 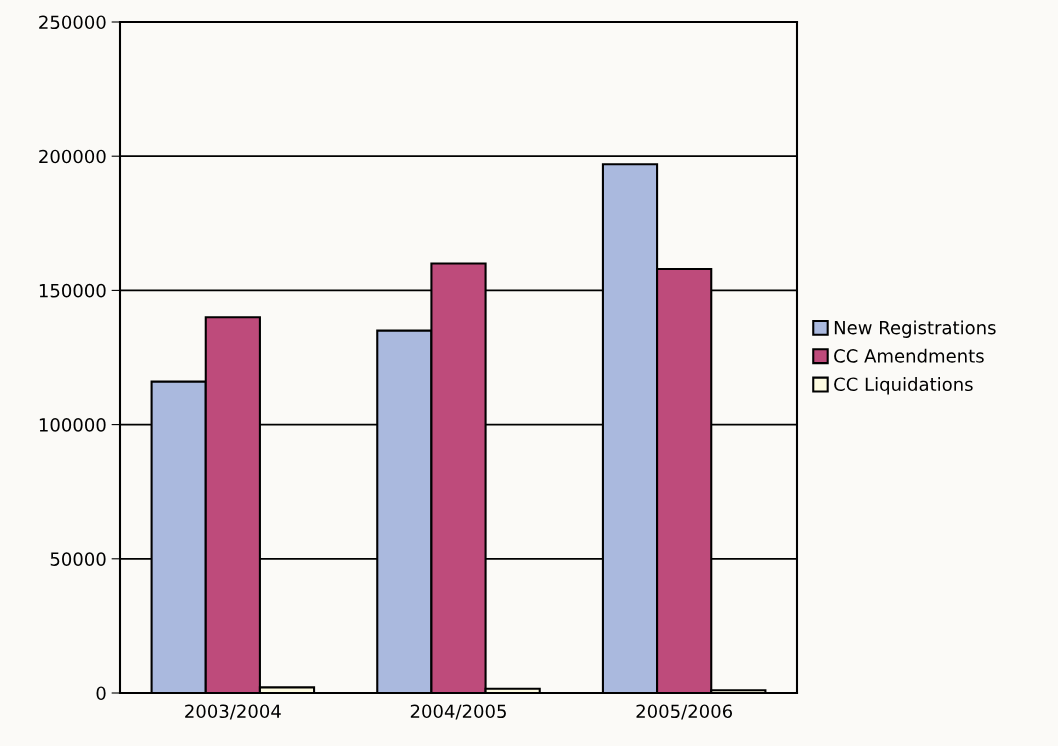 What do you see at coordinates (78, 559) in the screenshot?
I see `y-tick-label: 50000` at bounding box center [78, 559].